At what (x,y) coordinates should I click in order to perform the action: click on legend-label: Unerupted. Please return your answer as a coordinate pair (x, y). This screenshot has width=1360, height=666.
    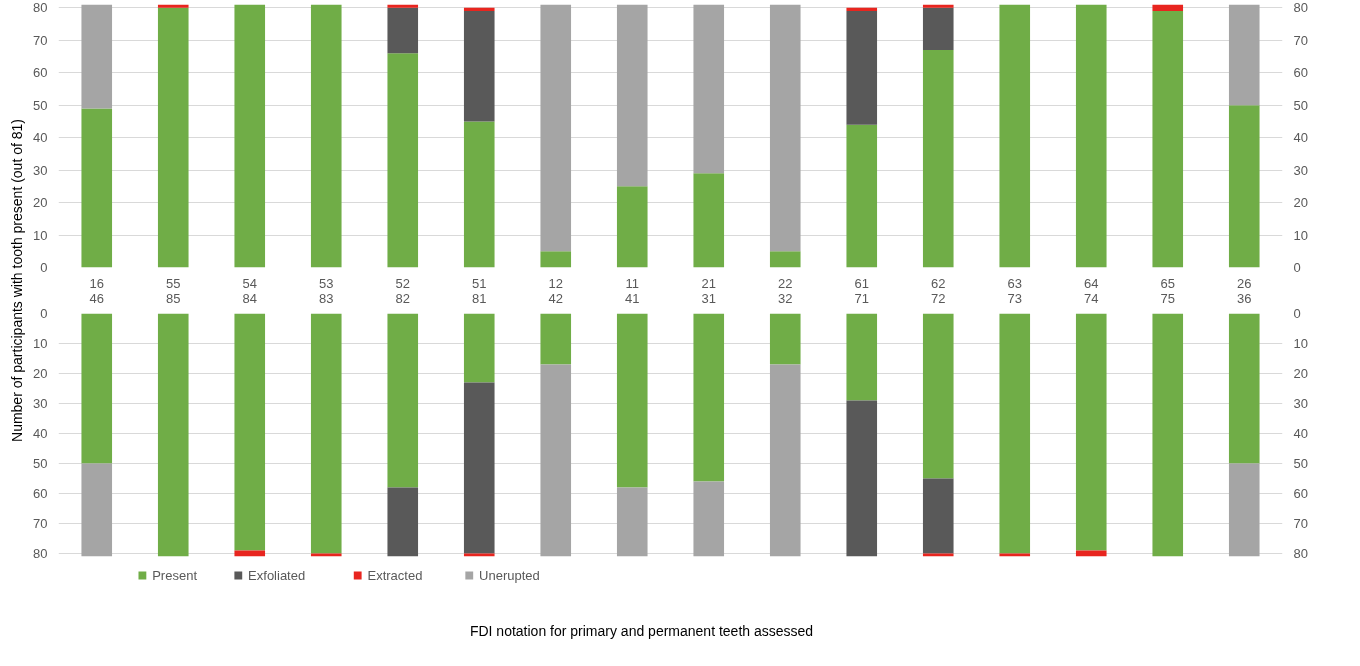
    Looking at the image, I should click on (509, 575).